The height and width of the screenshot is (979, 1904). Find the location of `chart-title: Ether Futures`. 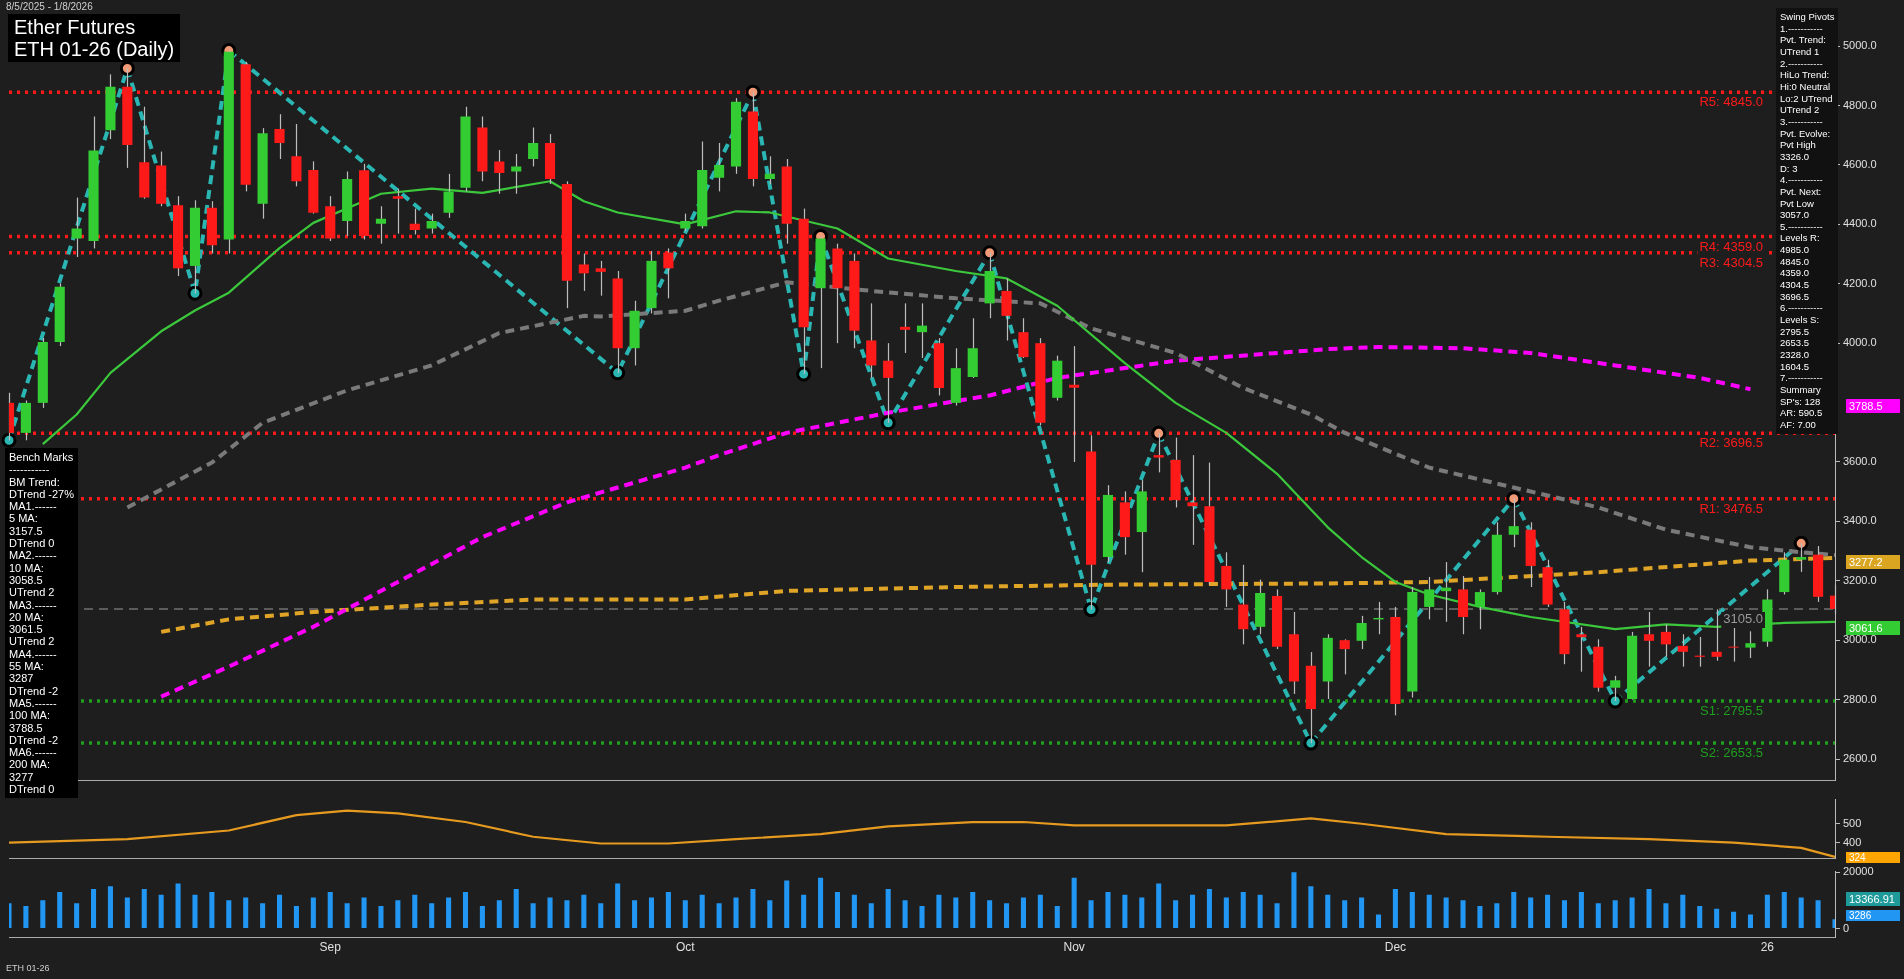

chart-title: Ether Futures is located at coordinates (75, 27).